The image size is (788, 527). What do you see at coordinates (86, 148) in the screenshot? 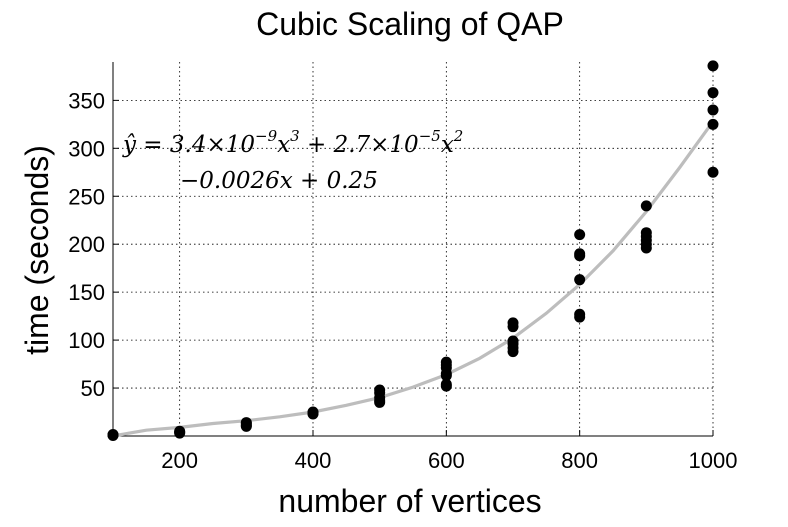
I see `y-tick-label: 300` at bounding box center [86, 148].